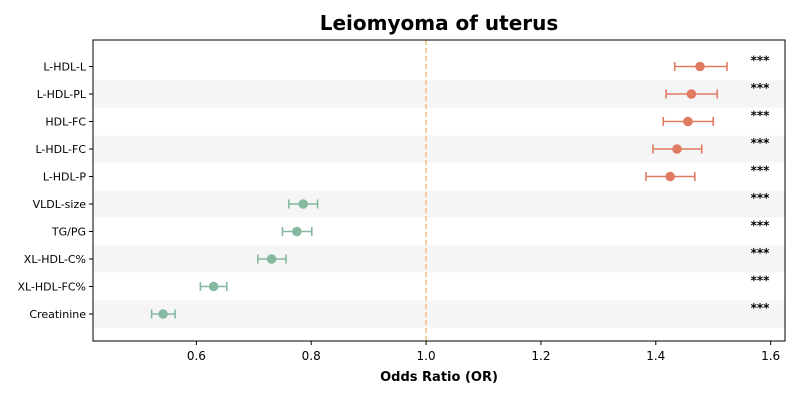 This screenshot has height=400, width=800. What do you see at coordinates (483, 352) in the screenshot?
I see `x-axis-ticks: 0.6 0.8 1.0 1.2 1.4 1.6` at bounding box center [483, 352].